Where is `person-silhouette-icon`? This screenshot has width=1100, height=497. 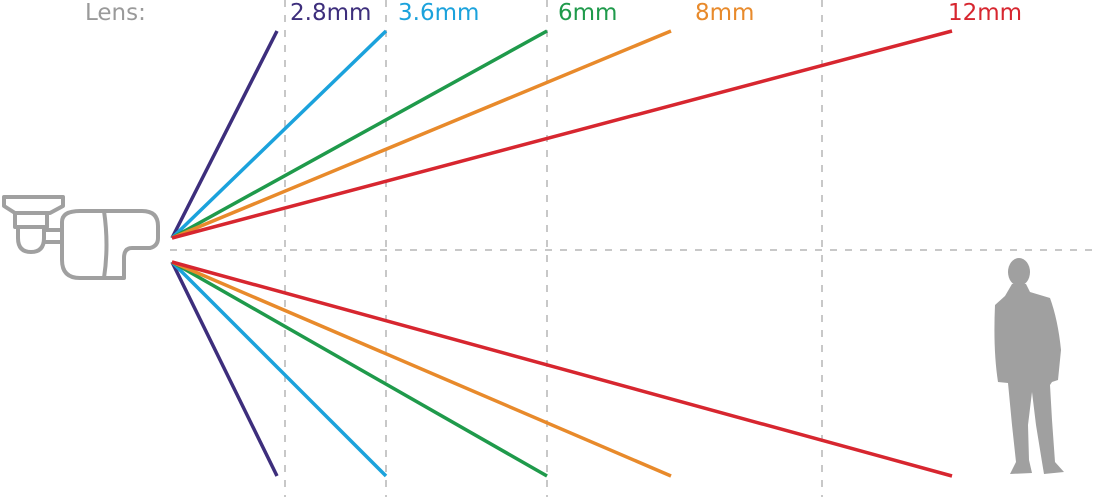 person-silhouette-icon is located at coordinates (1029, 366).